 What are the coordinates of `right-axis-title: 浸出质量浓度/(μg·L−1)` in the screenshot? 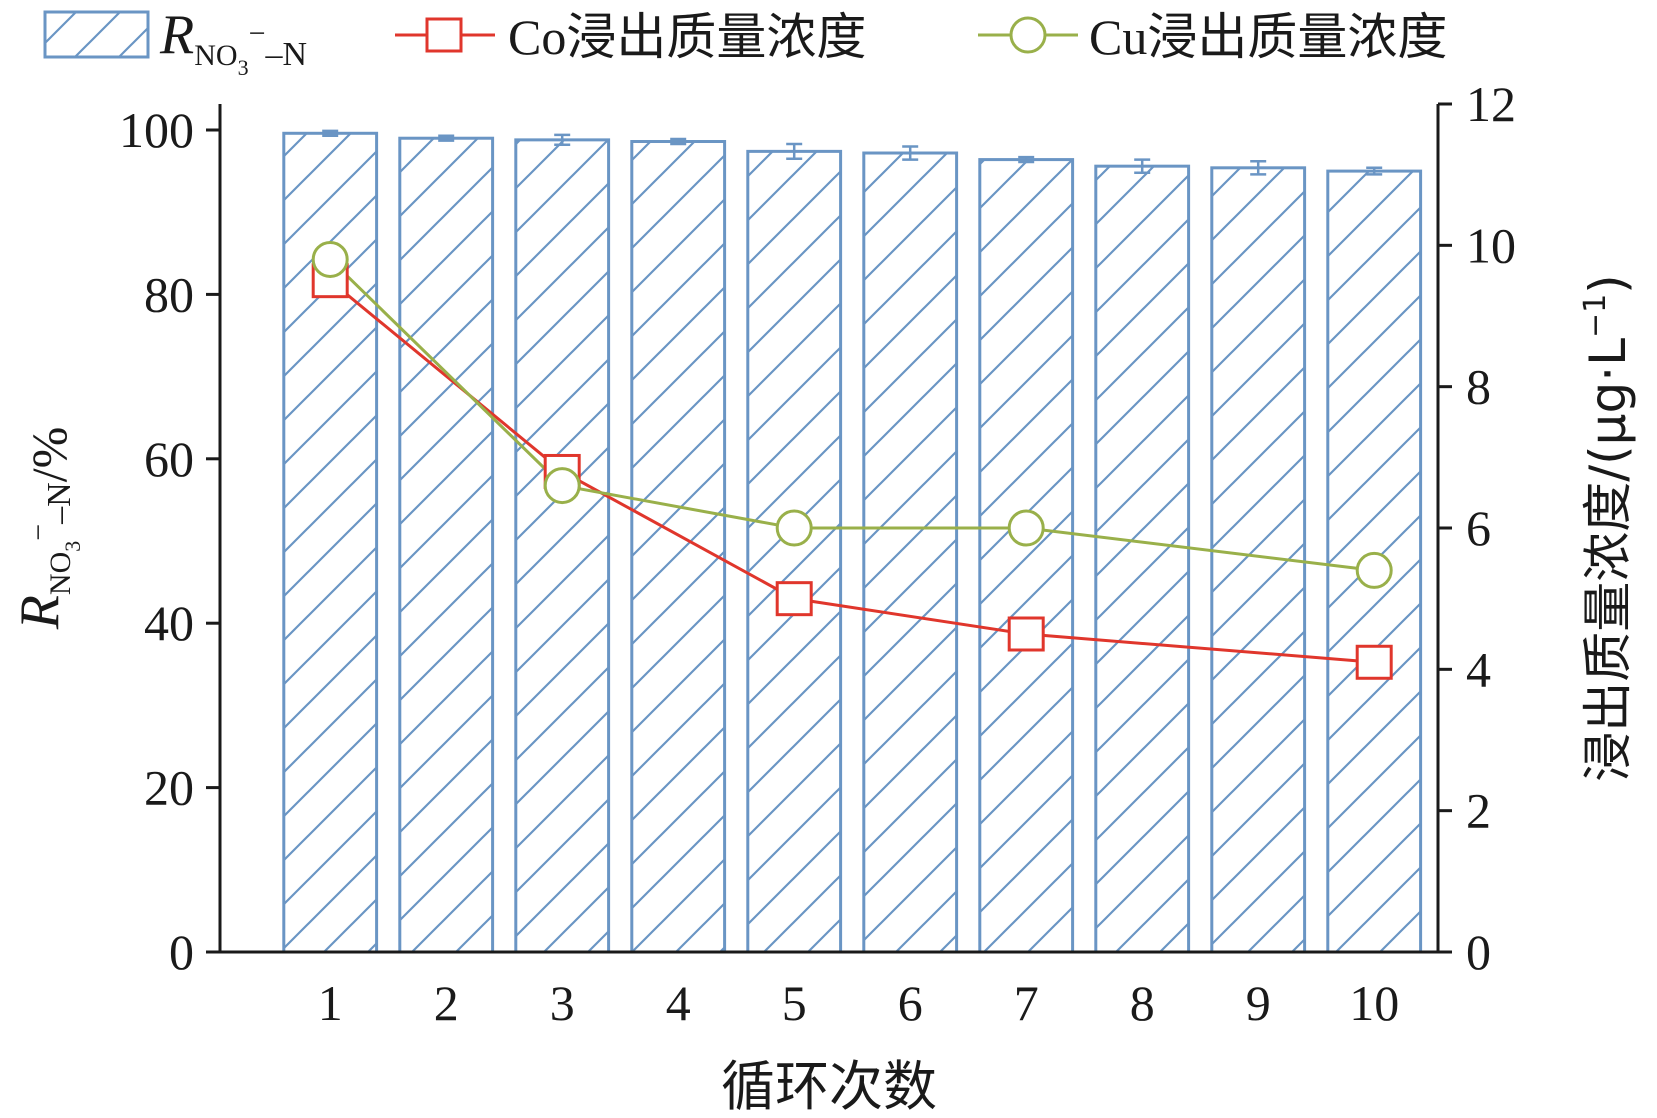 It's located at (1607, 527).